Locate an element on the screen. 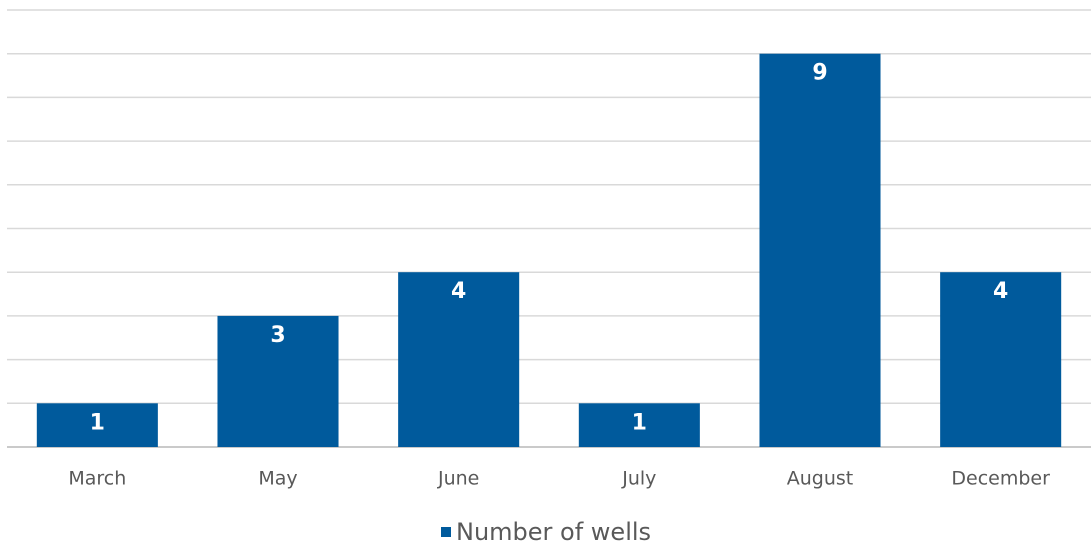  x-tick-label: May is located at coordinates (277, 479).